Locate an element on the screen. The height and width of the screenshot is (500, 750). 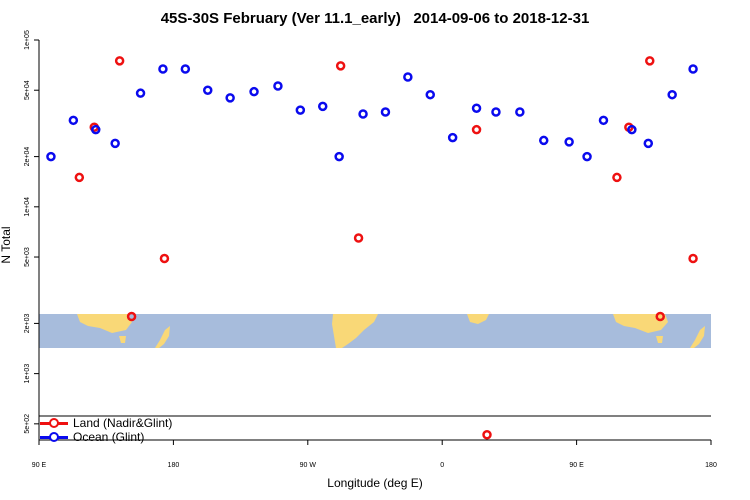
y-tick-label-0: 5e+02 is located at coordinates (27, 424).